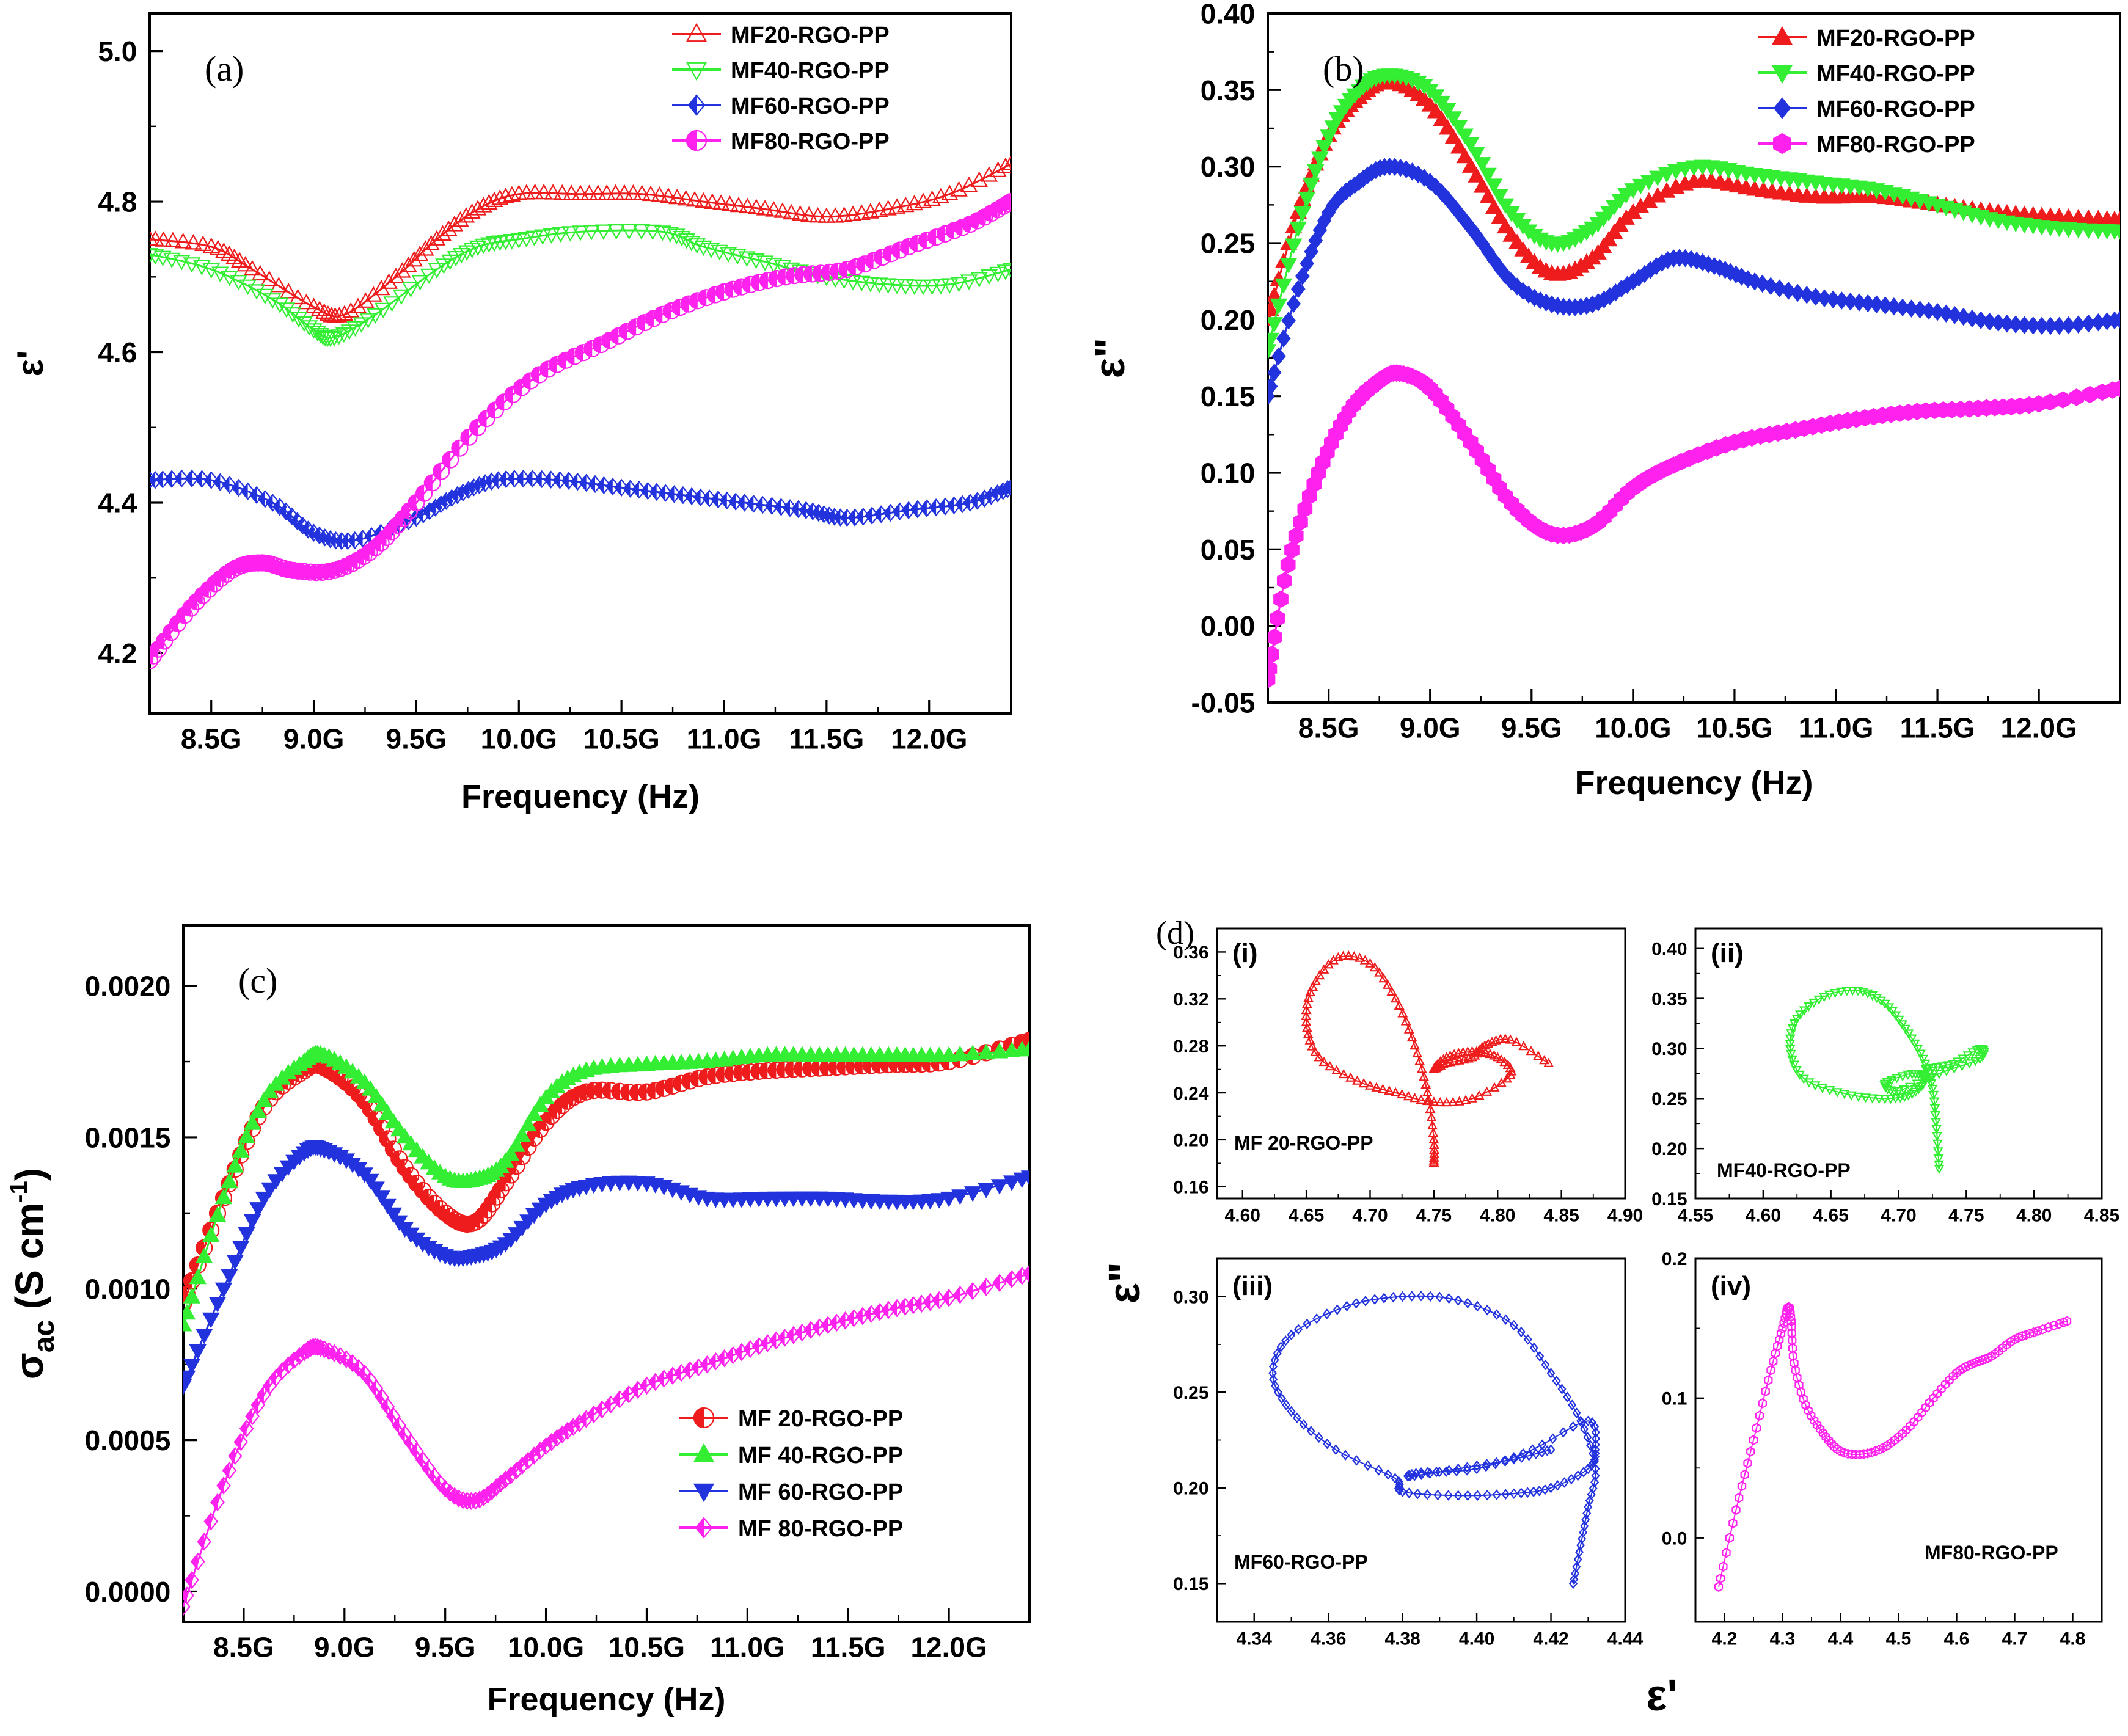  Describe the element at coordinates (725, 739) in the screenshot. I see `x-tick-label: 11.0G` at that location.